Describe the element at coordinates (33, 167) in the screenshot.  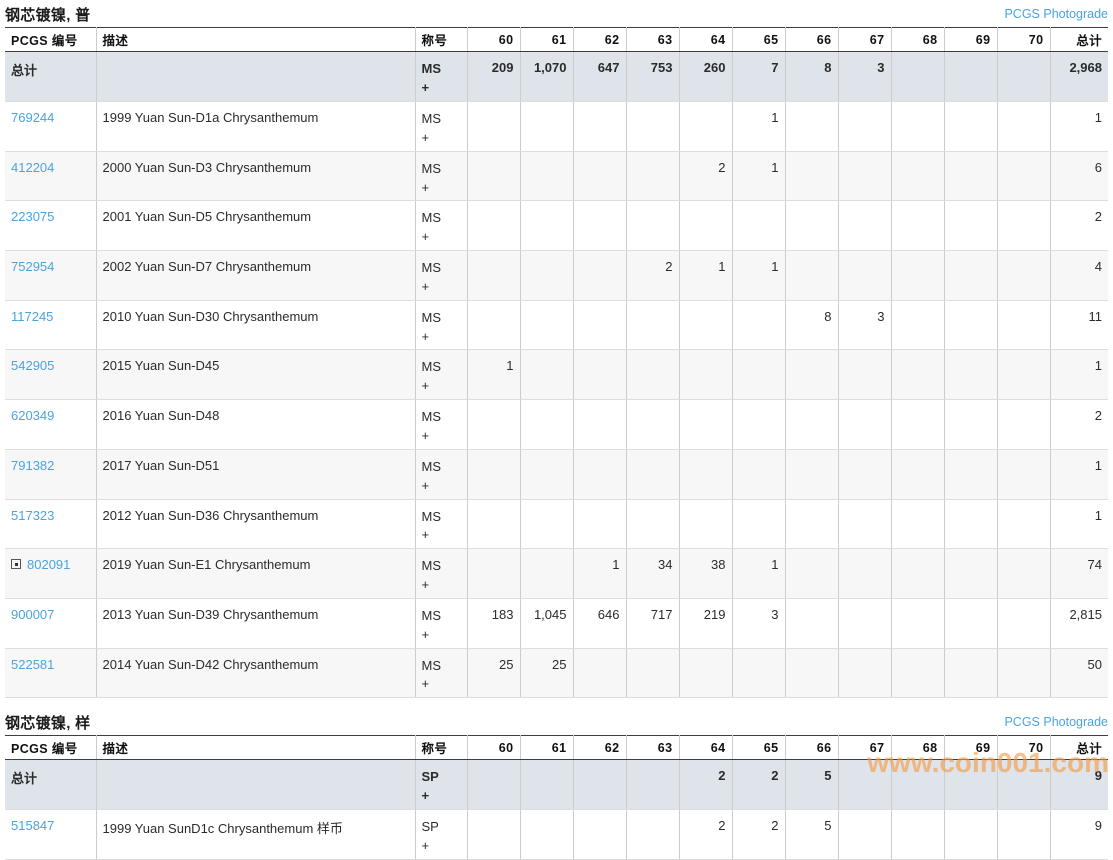
I see `pcgs-number-link: 412204` at that location.